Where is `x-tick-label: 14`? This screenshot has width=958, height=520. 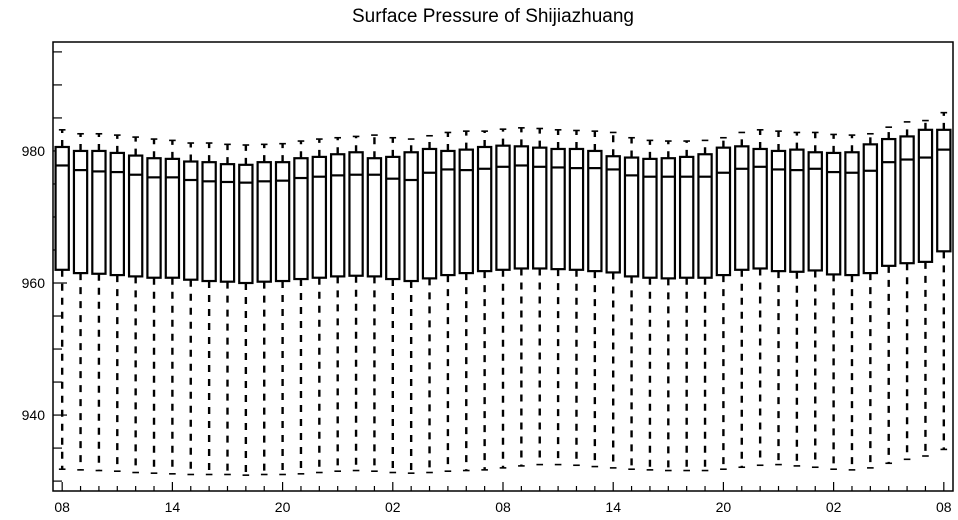 x-tick-label: 14 is located at coordinates (613, 507).